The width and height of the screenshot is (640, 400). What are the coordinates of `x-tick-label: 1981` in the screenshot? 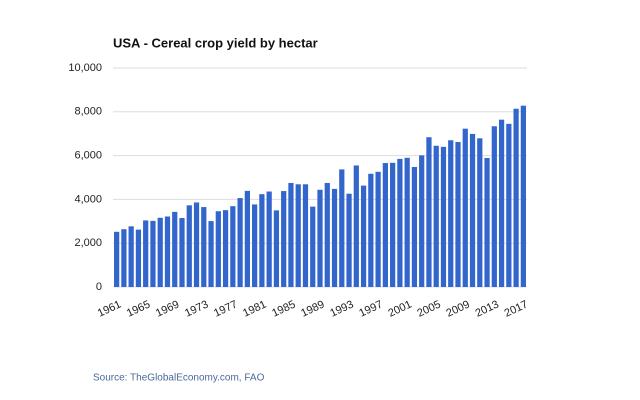 It's located at (254, 308).